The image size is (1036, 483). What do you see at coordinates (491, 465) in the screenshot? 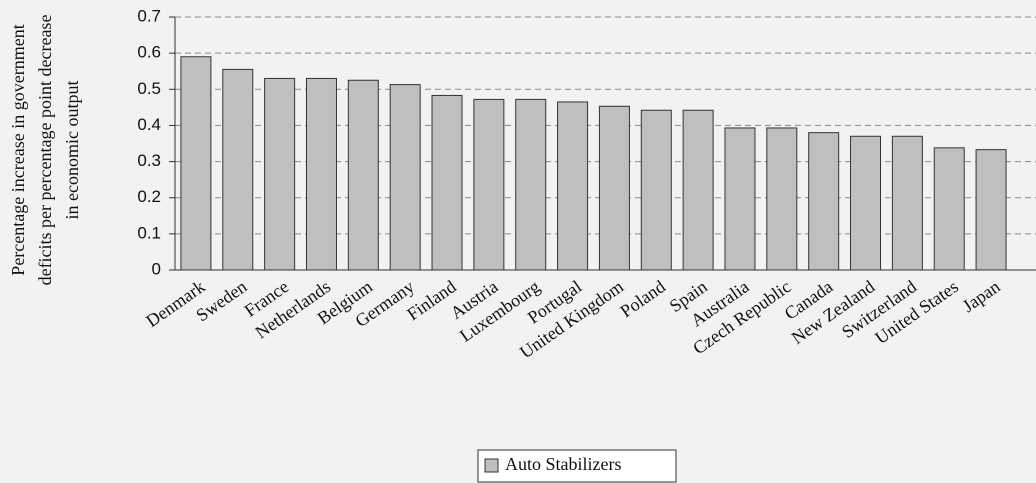
I see `legend-swatch` at bounding box center [491, 465].